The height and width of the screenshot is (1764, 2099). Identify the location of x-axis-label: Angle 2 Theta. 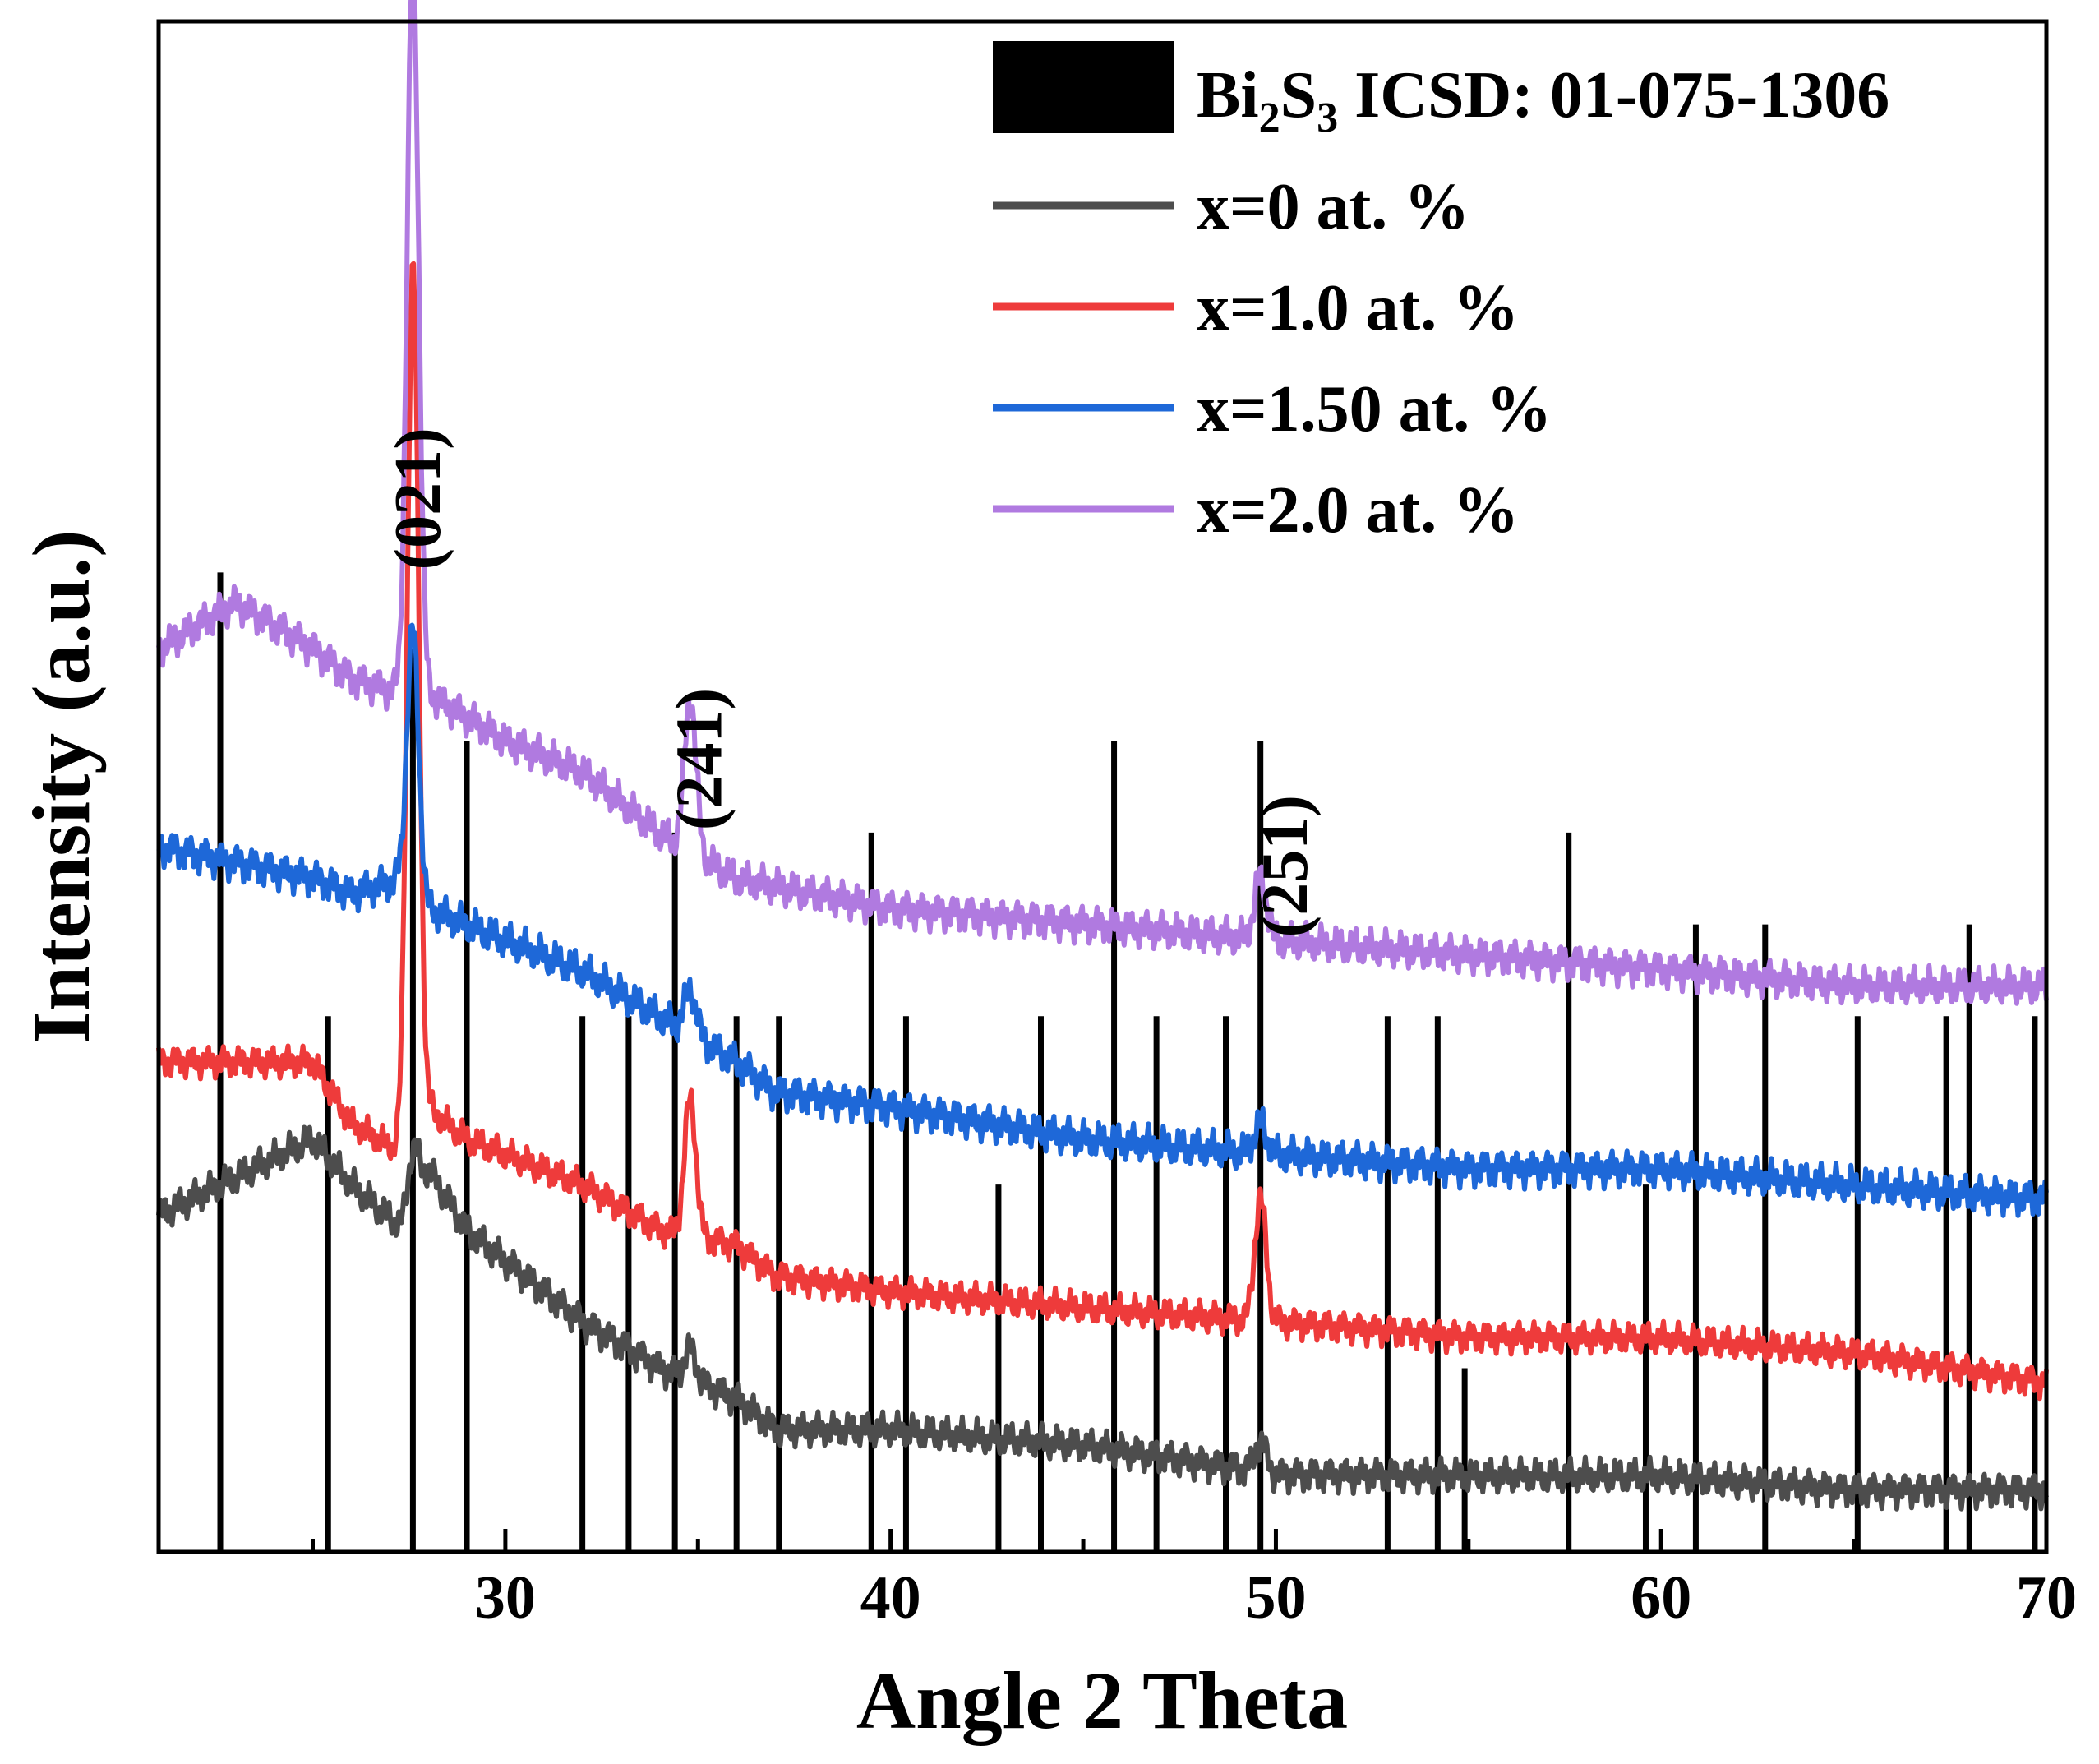
(1102, 1700).